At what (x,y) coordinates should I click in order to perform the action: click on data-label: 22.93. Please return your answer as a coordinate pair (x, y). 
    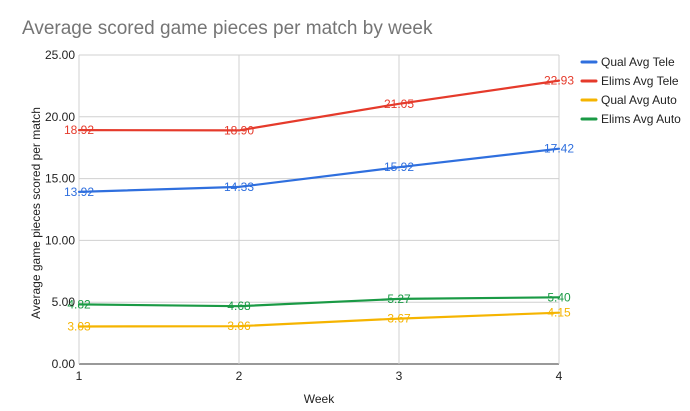
    Looking at the image, I should click on (559, 81).